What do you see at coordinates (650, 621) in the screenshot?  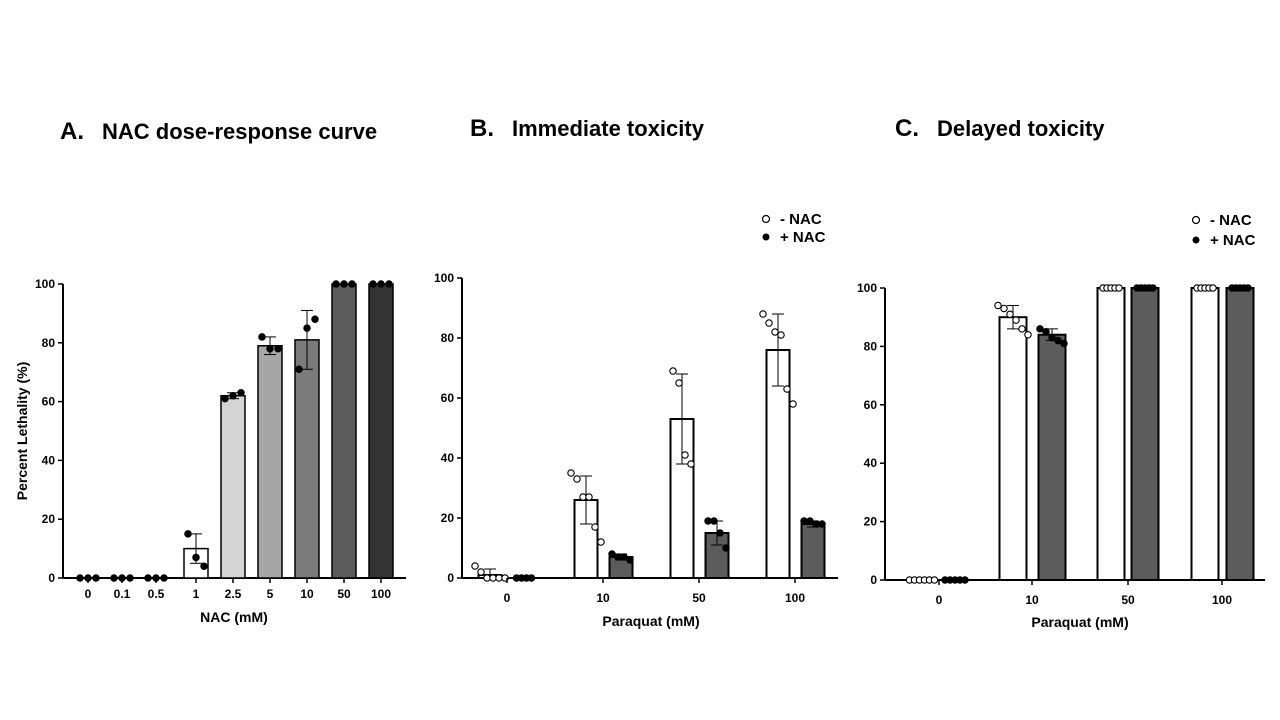 I see `panel-b-xlabel: Paraquat (mM)` at bounding box center [650, 621].